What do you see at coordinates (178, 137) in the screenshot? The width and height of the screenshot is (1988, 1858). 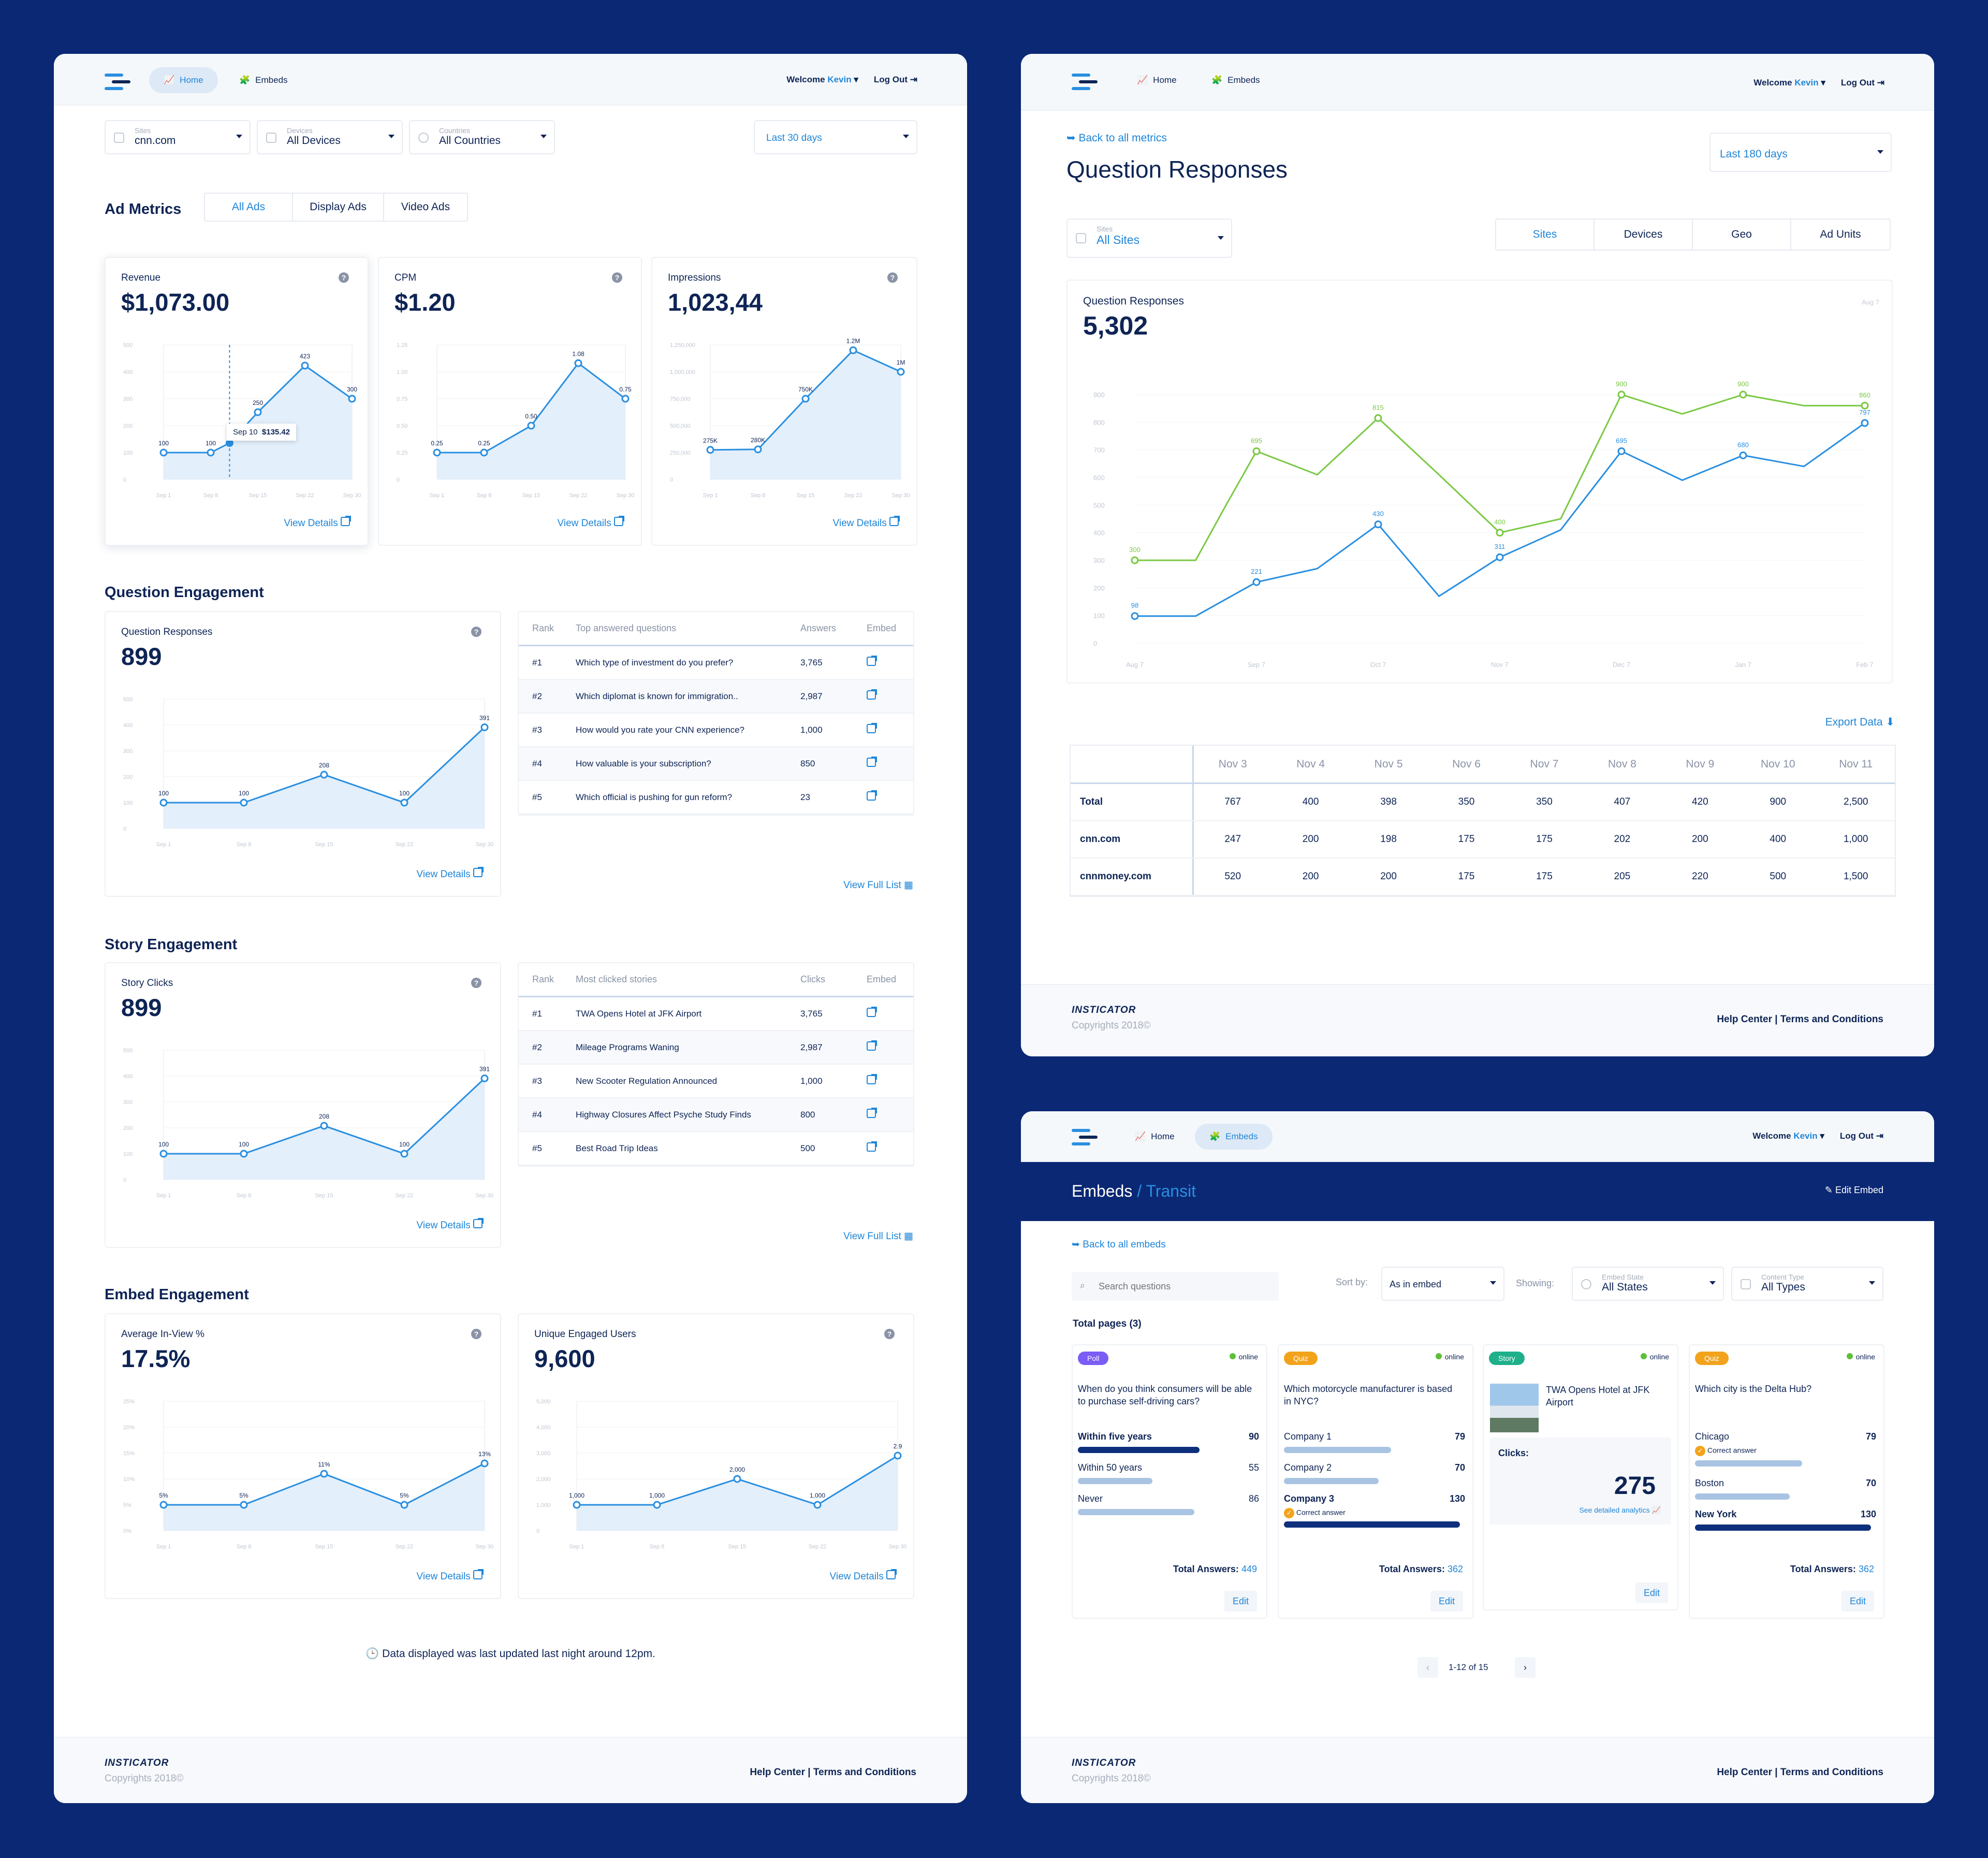 I see `sites-select: Sites cnn.com` at bounding box center [178, 137].